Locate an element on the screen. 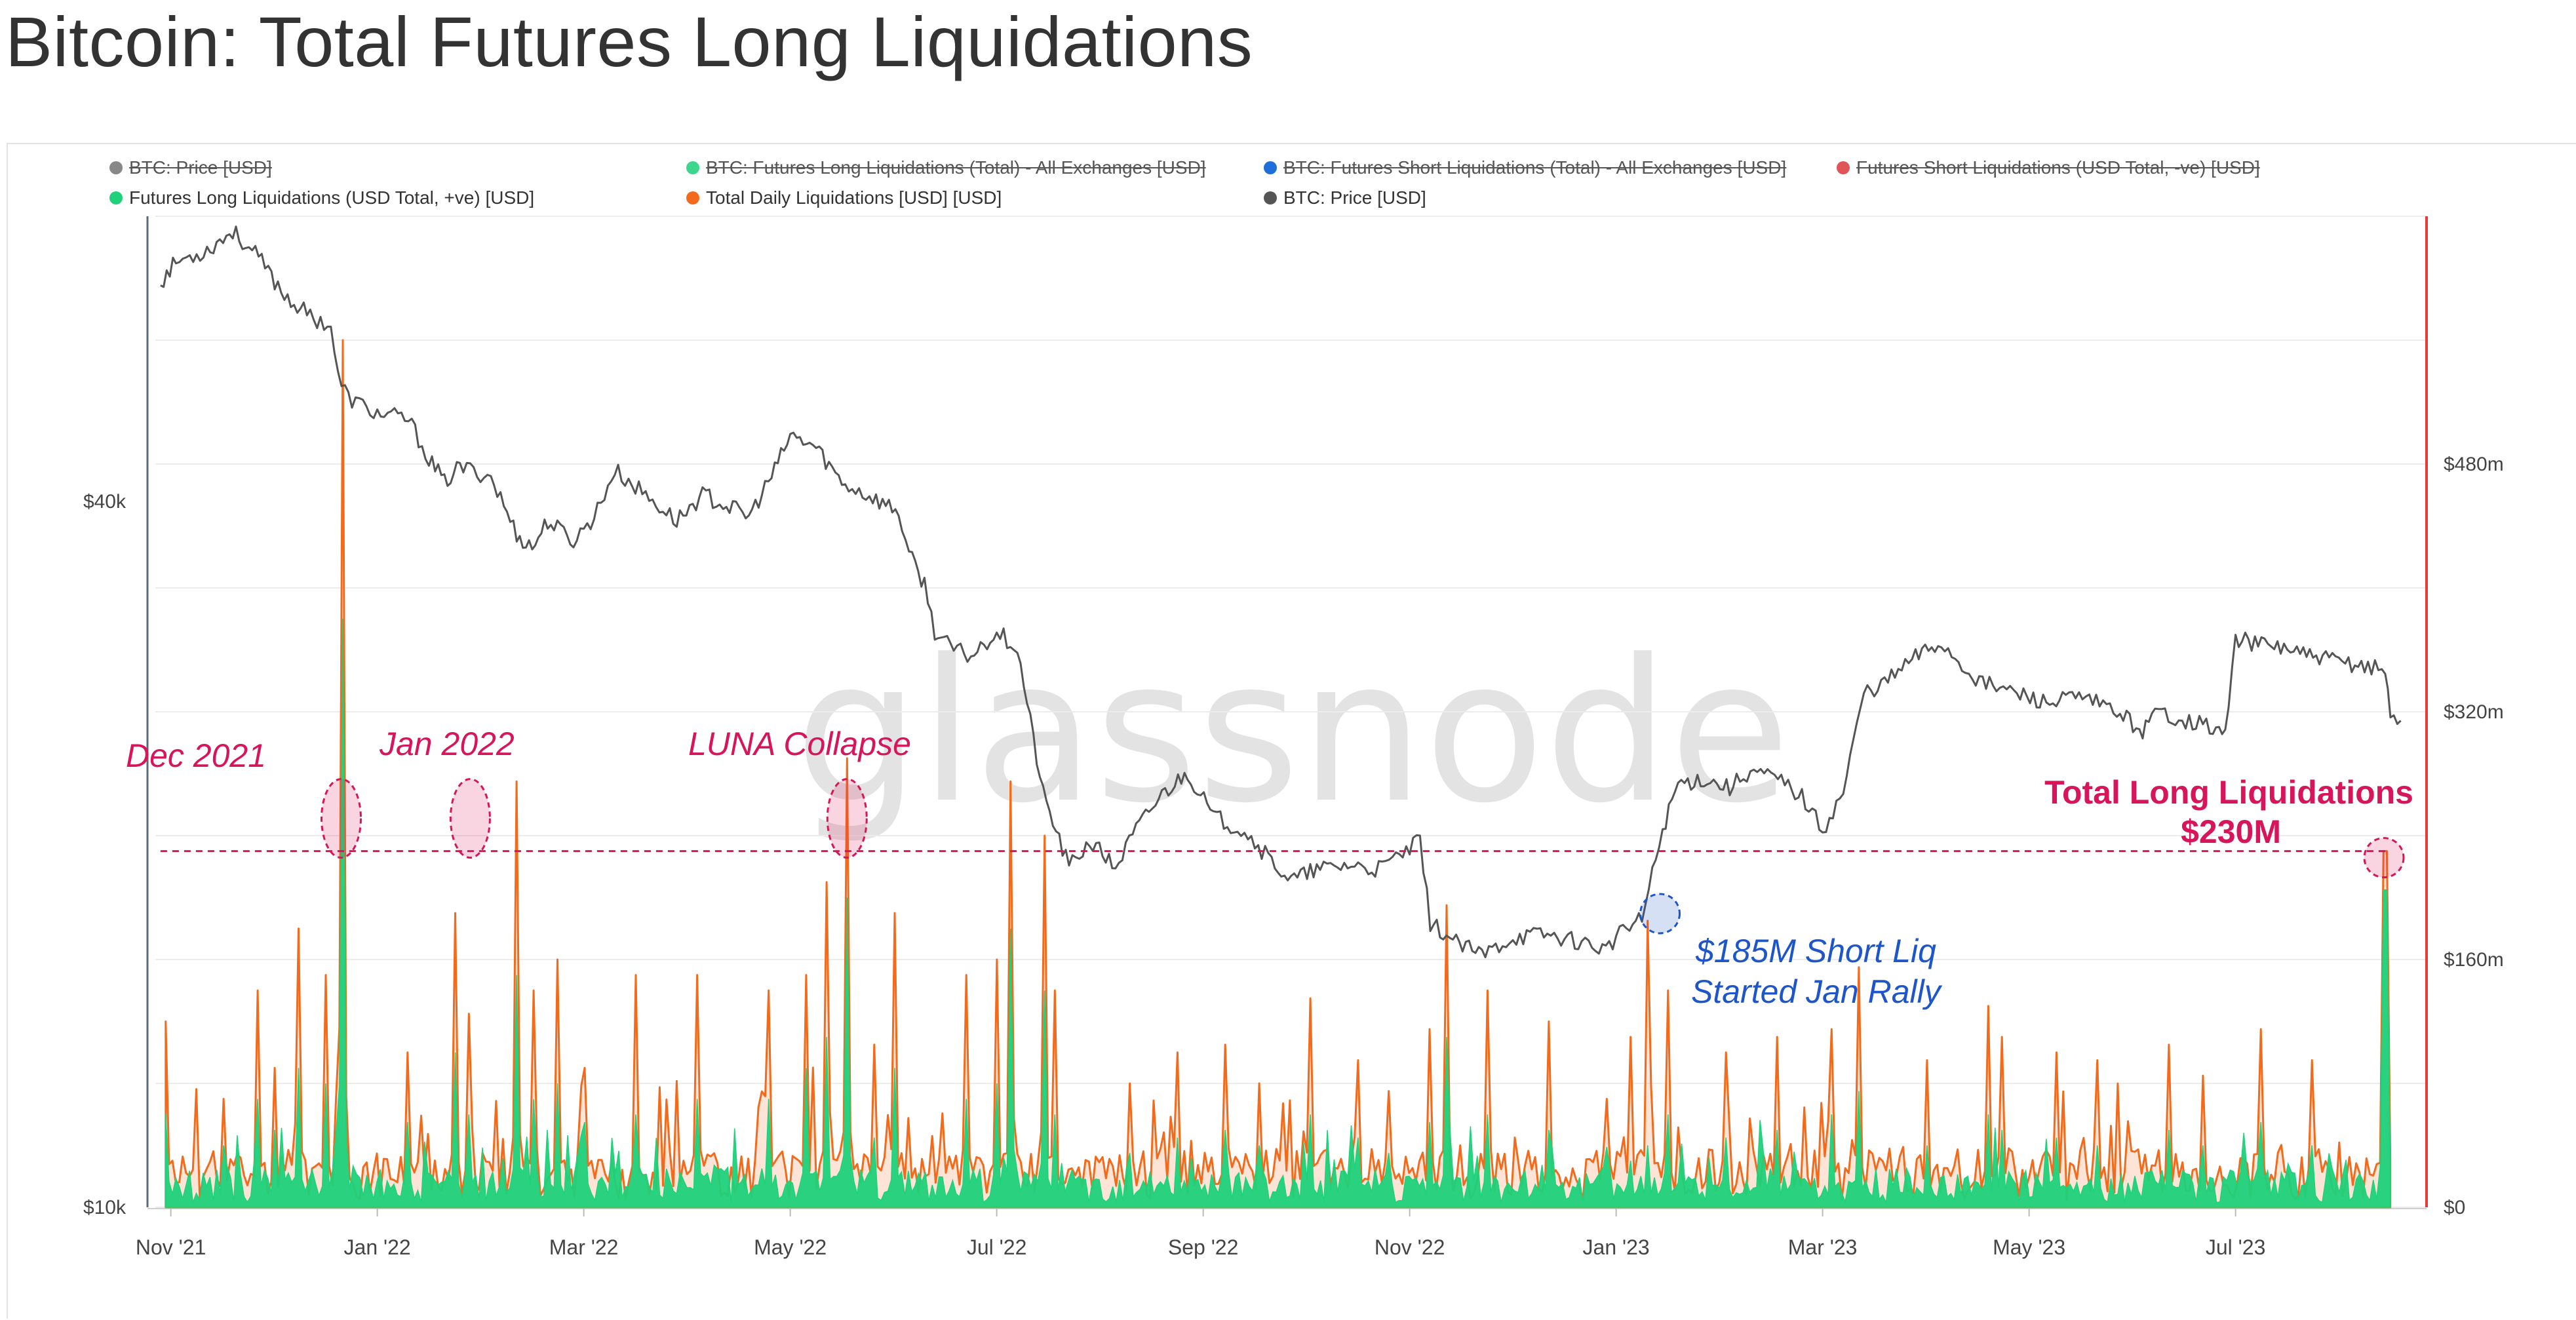 The height and width of the screenshot is (1320, 2576). x-axis-tick: Sep '22 is located at coordinates (1203, 1247).